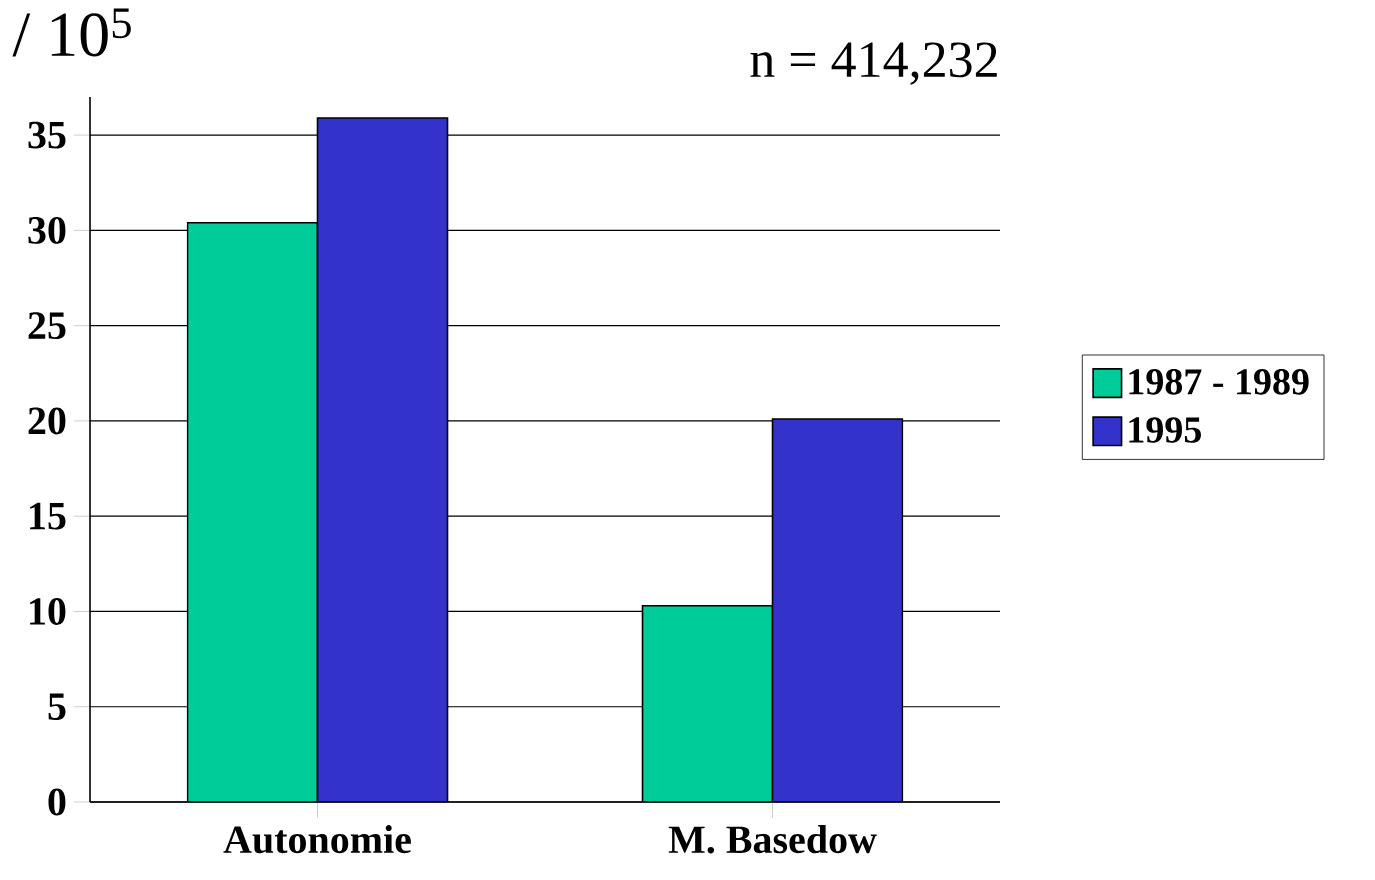 The width and height of the screenshot is (1375, 880). What do you see at coordinates (772, 839) in the screenshot?
I see `x-tick-label: M. Basedow` at bounding box center [772, 839].